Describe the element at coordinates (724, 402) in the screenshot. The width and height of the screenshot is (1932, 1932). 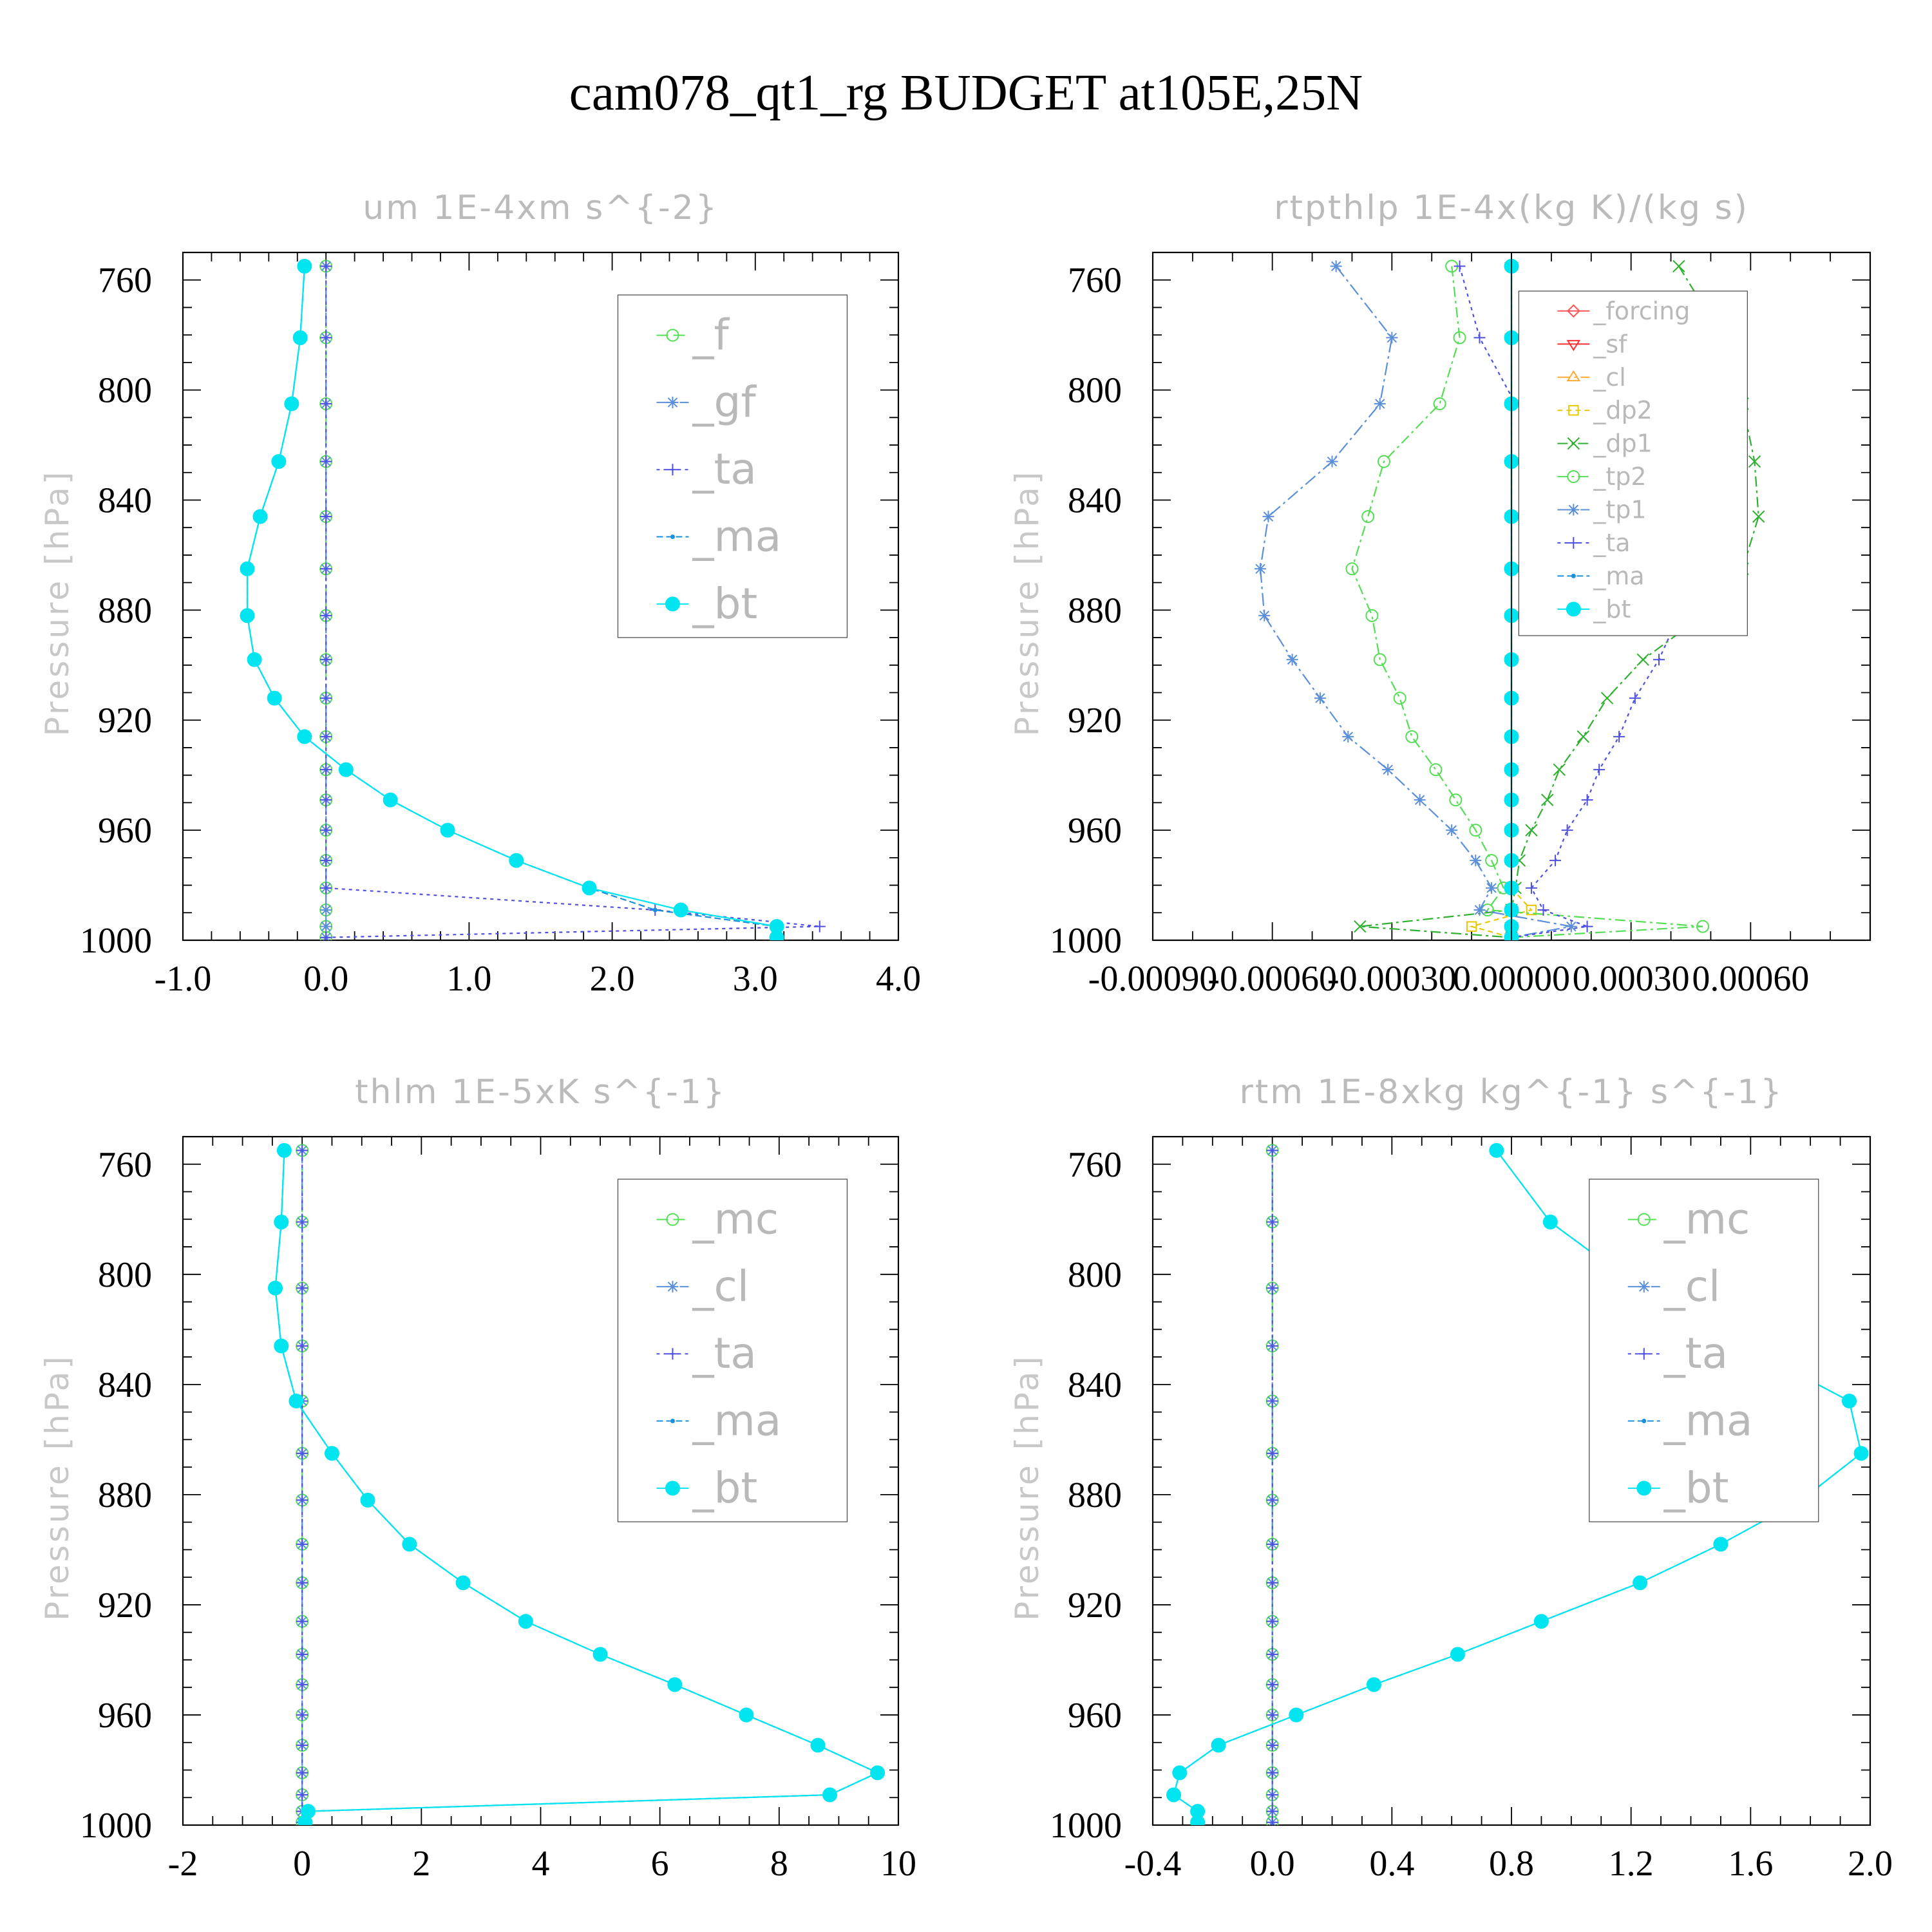
I see `legend-label: _gf` at that location.